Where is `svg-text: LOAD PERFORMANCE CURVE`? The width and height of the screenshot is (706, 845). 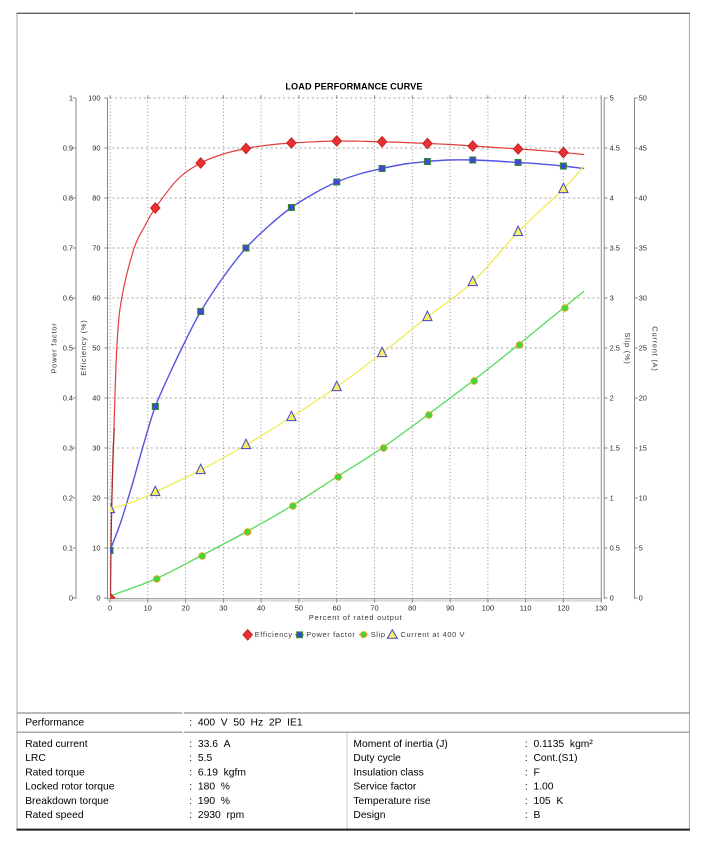
svg-text: LOAD PERFORMANCE CURVE is located at coordinates (353, 87).